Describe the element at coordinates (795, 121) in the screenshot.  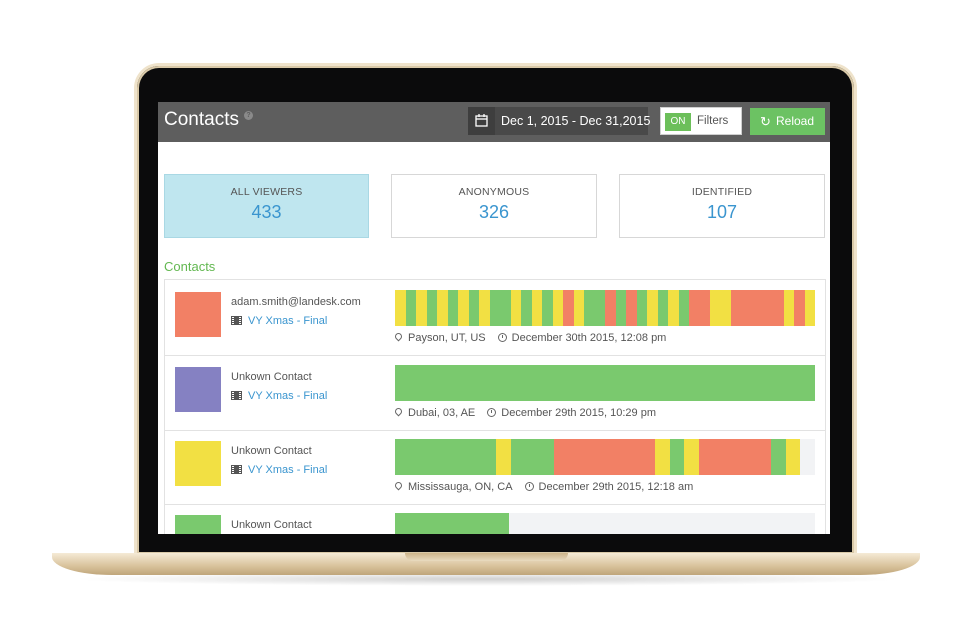
I see `reload-label: Reload` at that location.